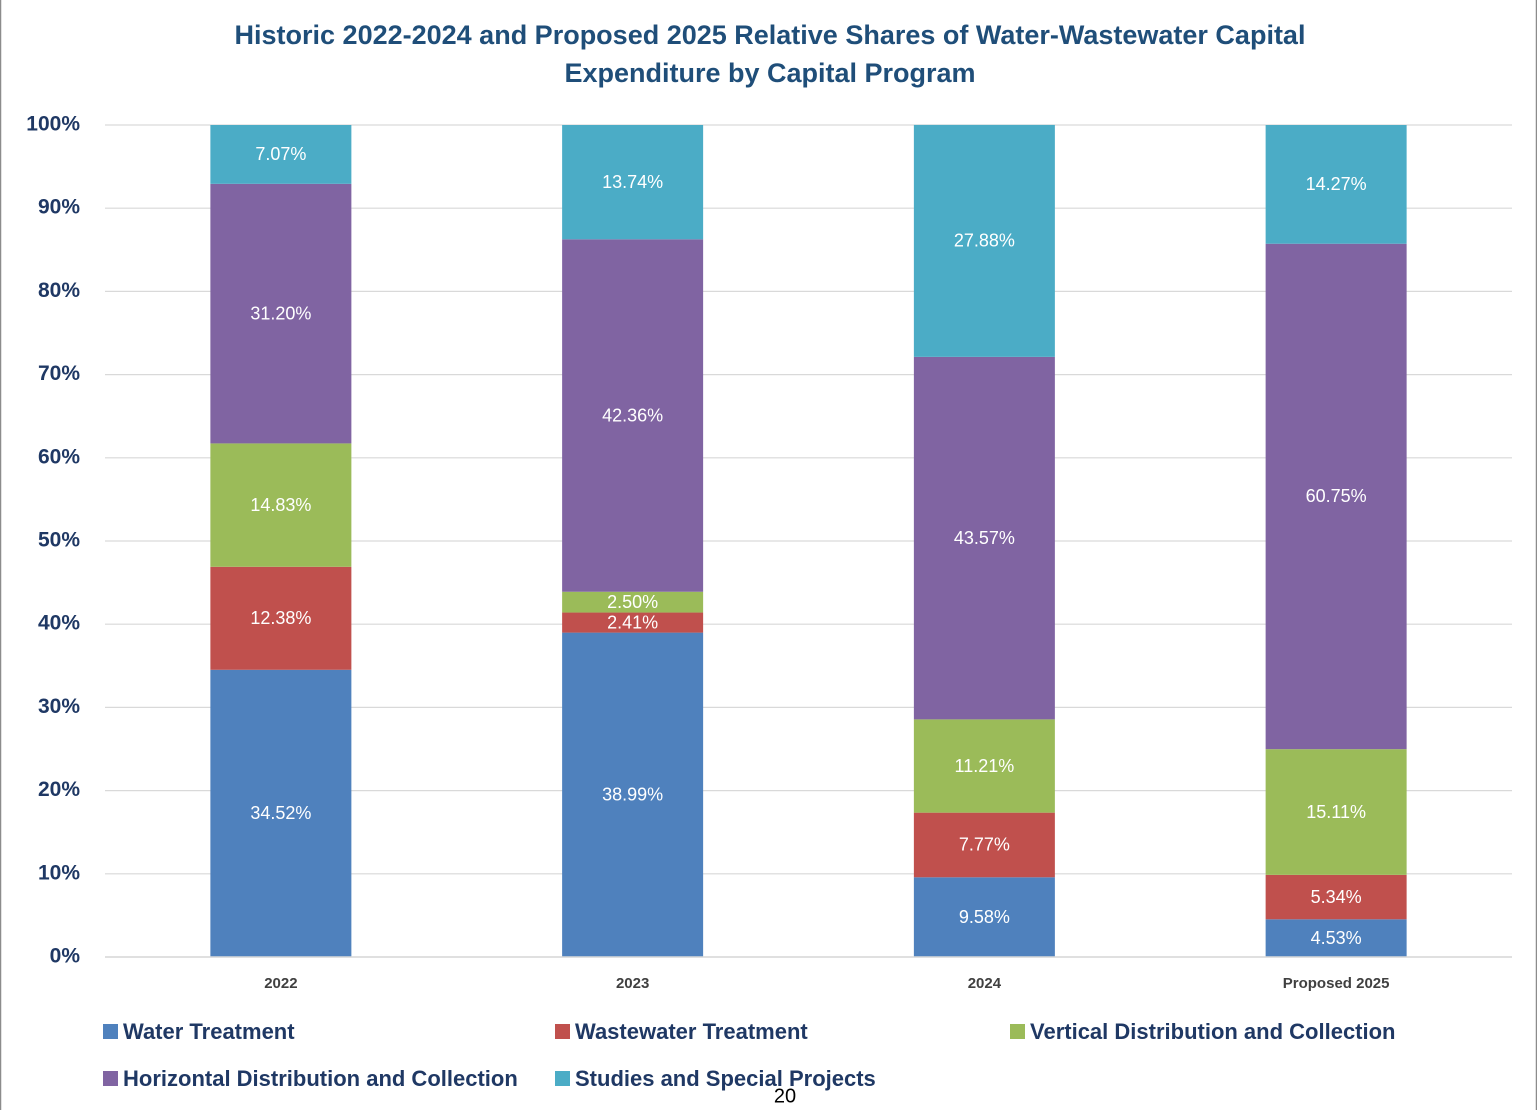 This screenshot has width=1537, height=1110. Describe the element at coordinates (59, 373) in the screenshot. I see `y-tick-label: 70%` at that location.